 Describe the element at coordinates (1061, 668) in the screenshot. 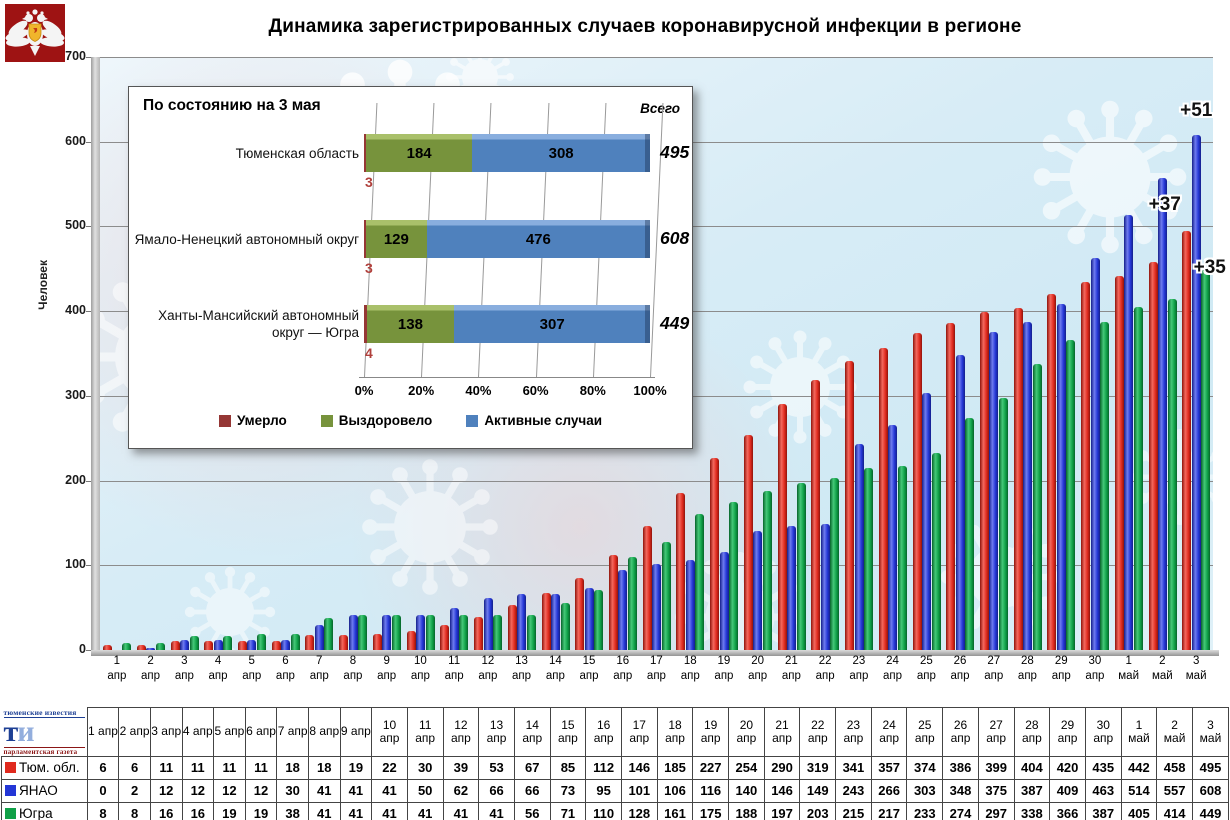

I see `x-tick-label: 29 апр` at that location.